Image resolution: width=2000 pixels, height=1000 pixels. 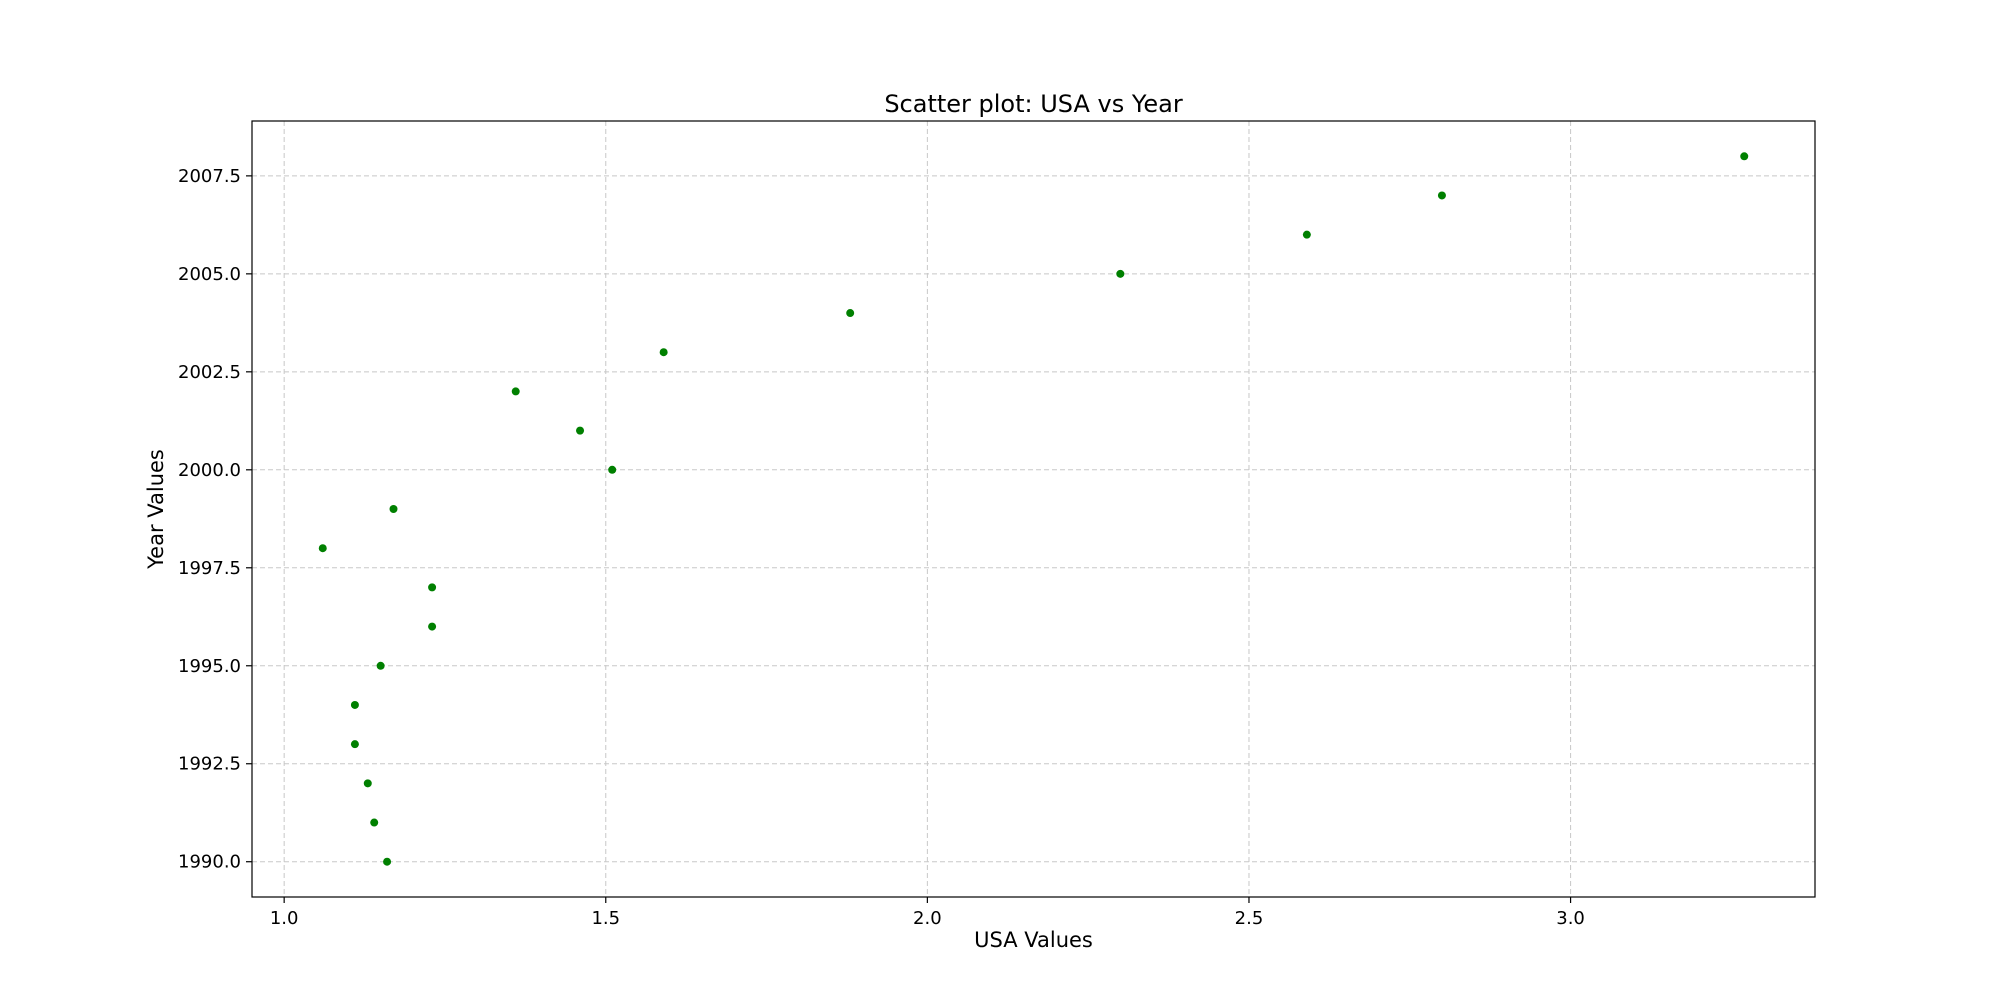 I want to click on y-tick-label: 1990.0, so click(x=209, y=862).